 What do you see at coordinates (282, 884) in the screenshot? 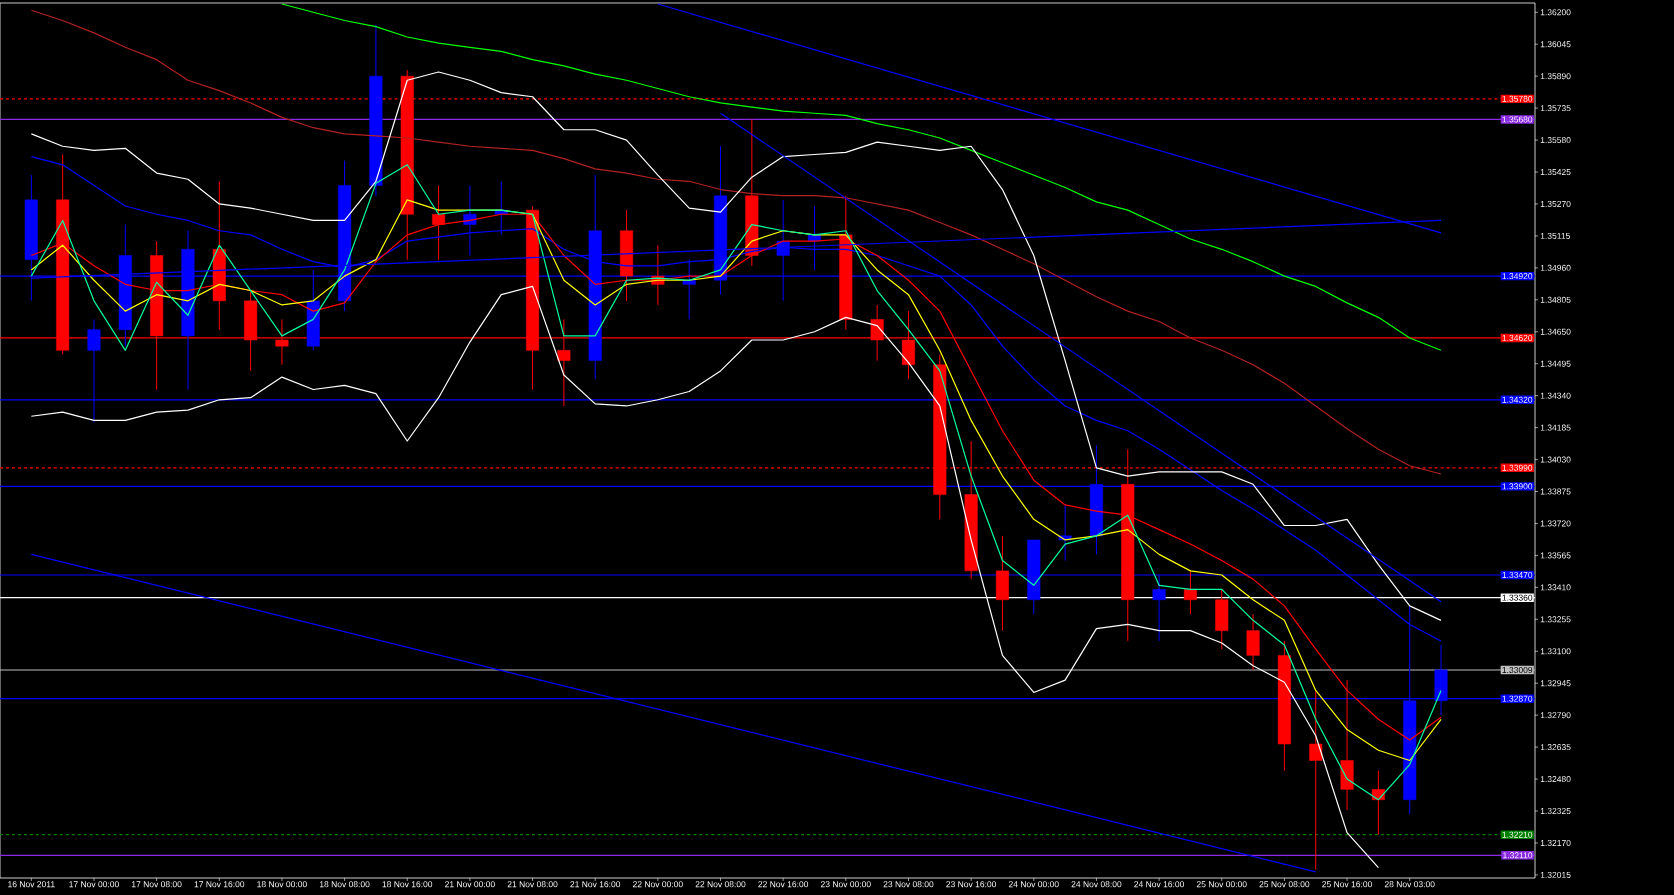
I see `x-tick-label: 18 Nov 00:00` at bounding box center [282, 884].